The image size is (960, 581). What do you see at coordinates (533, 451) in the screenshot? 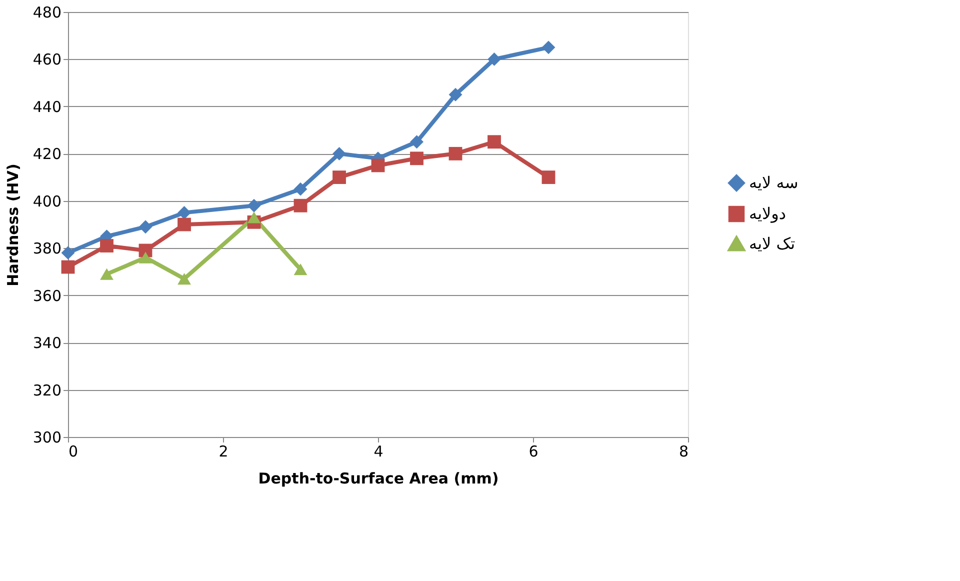
I see `x-tick-label: 6` at bounding box center [533, 451].